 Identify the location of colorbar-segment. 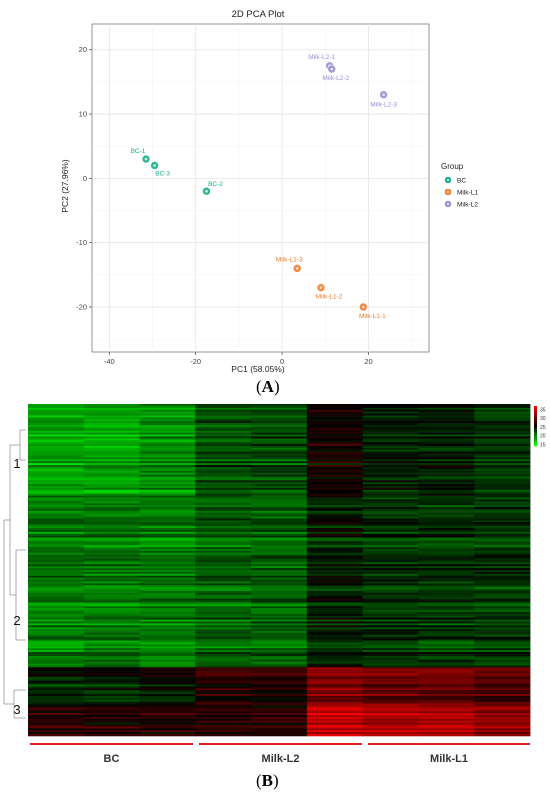
(535, 408).